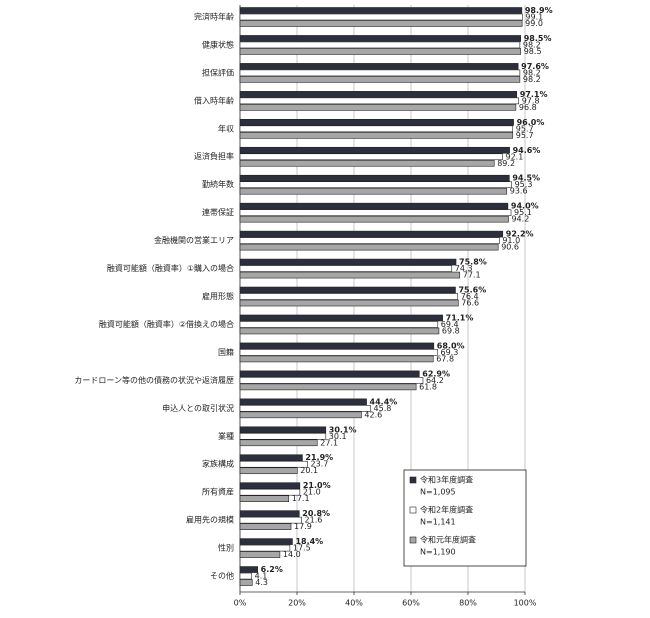 This screenshot has height=618, width=650. Describe the element at coordinates (525, 206) in the screenshot. I see `value-label: 94.0%` at that location.